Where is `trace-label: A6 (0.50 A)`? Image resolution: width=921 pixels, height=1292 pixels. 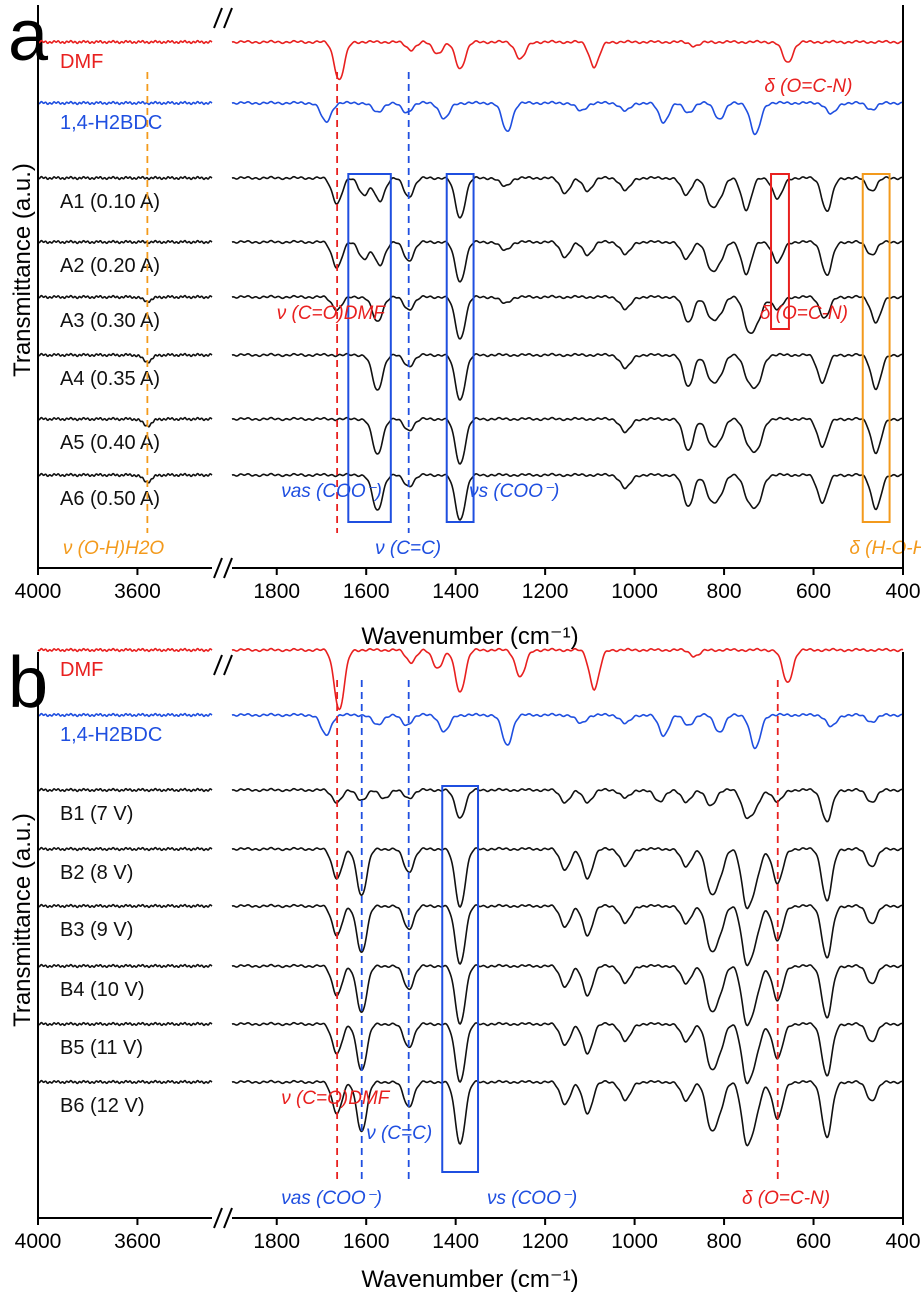
trace-label: A6 (0.50 A) is located at coordinates (110, 499).